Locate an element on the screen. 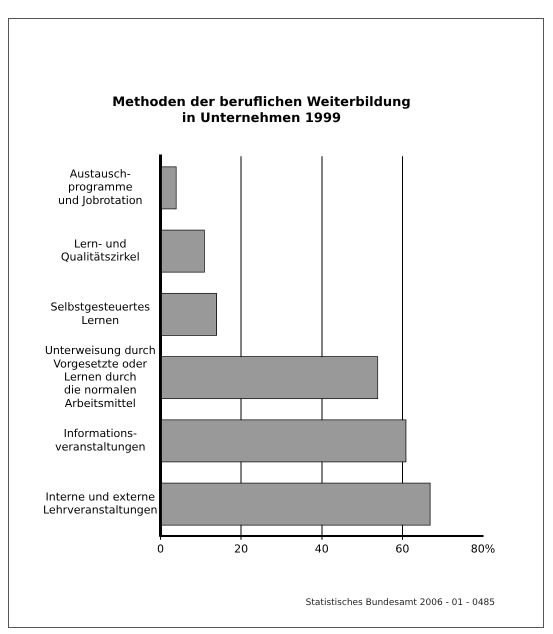  y-tick-label: Interne und externe Lehrveranstaltungen is located at coordinates (100, 503).